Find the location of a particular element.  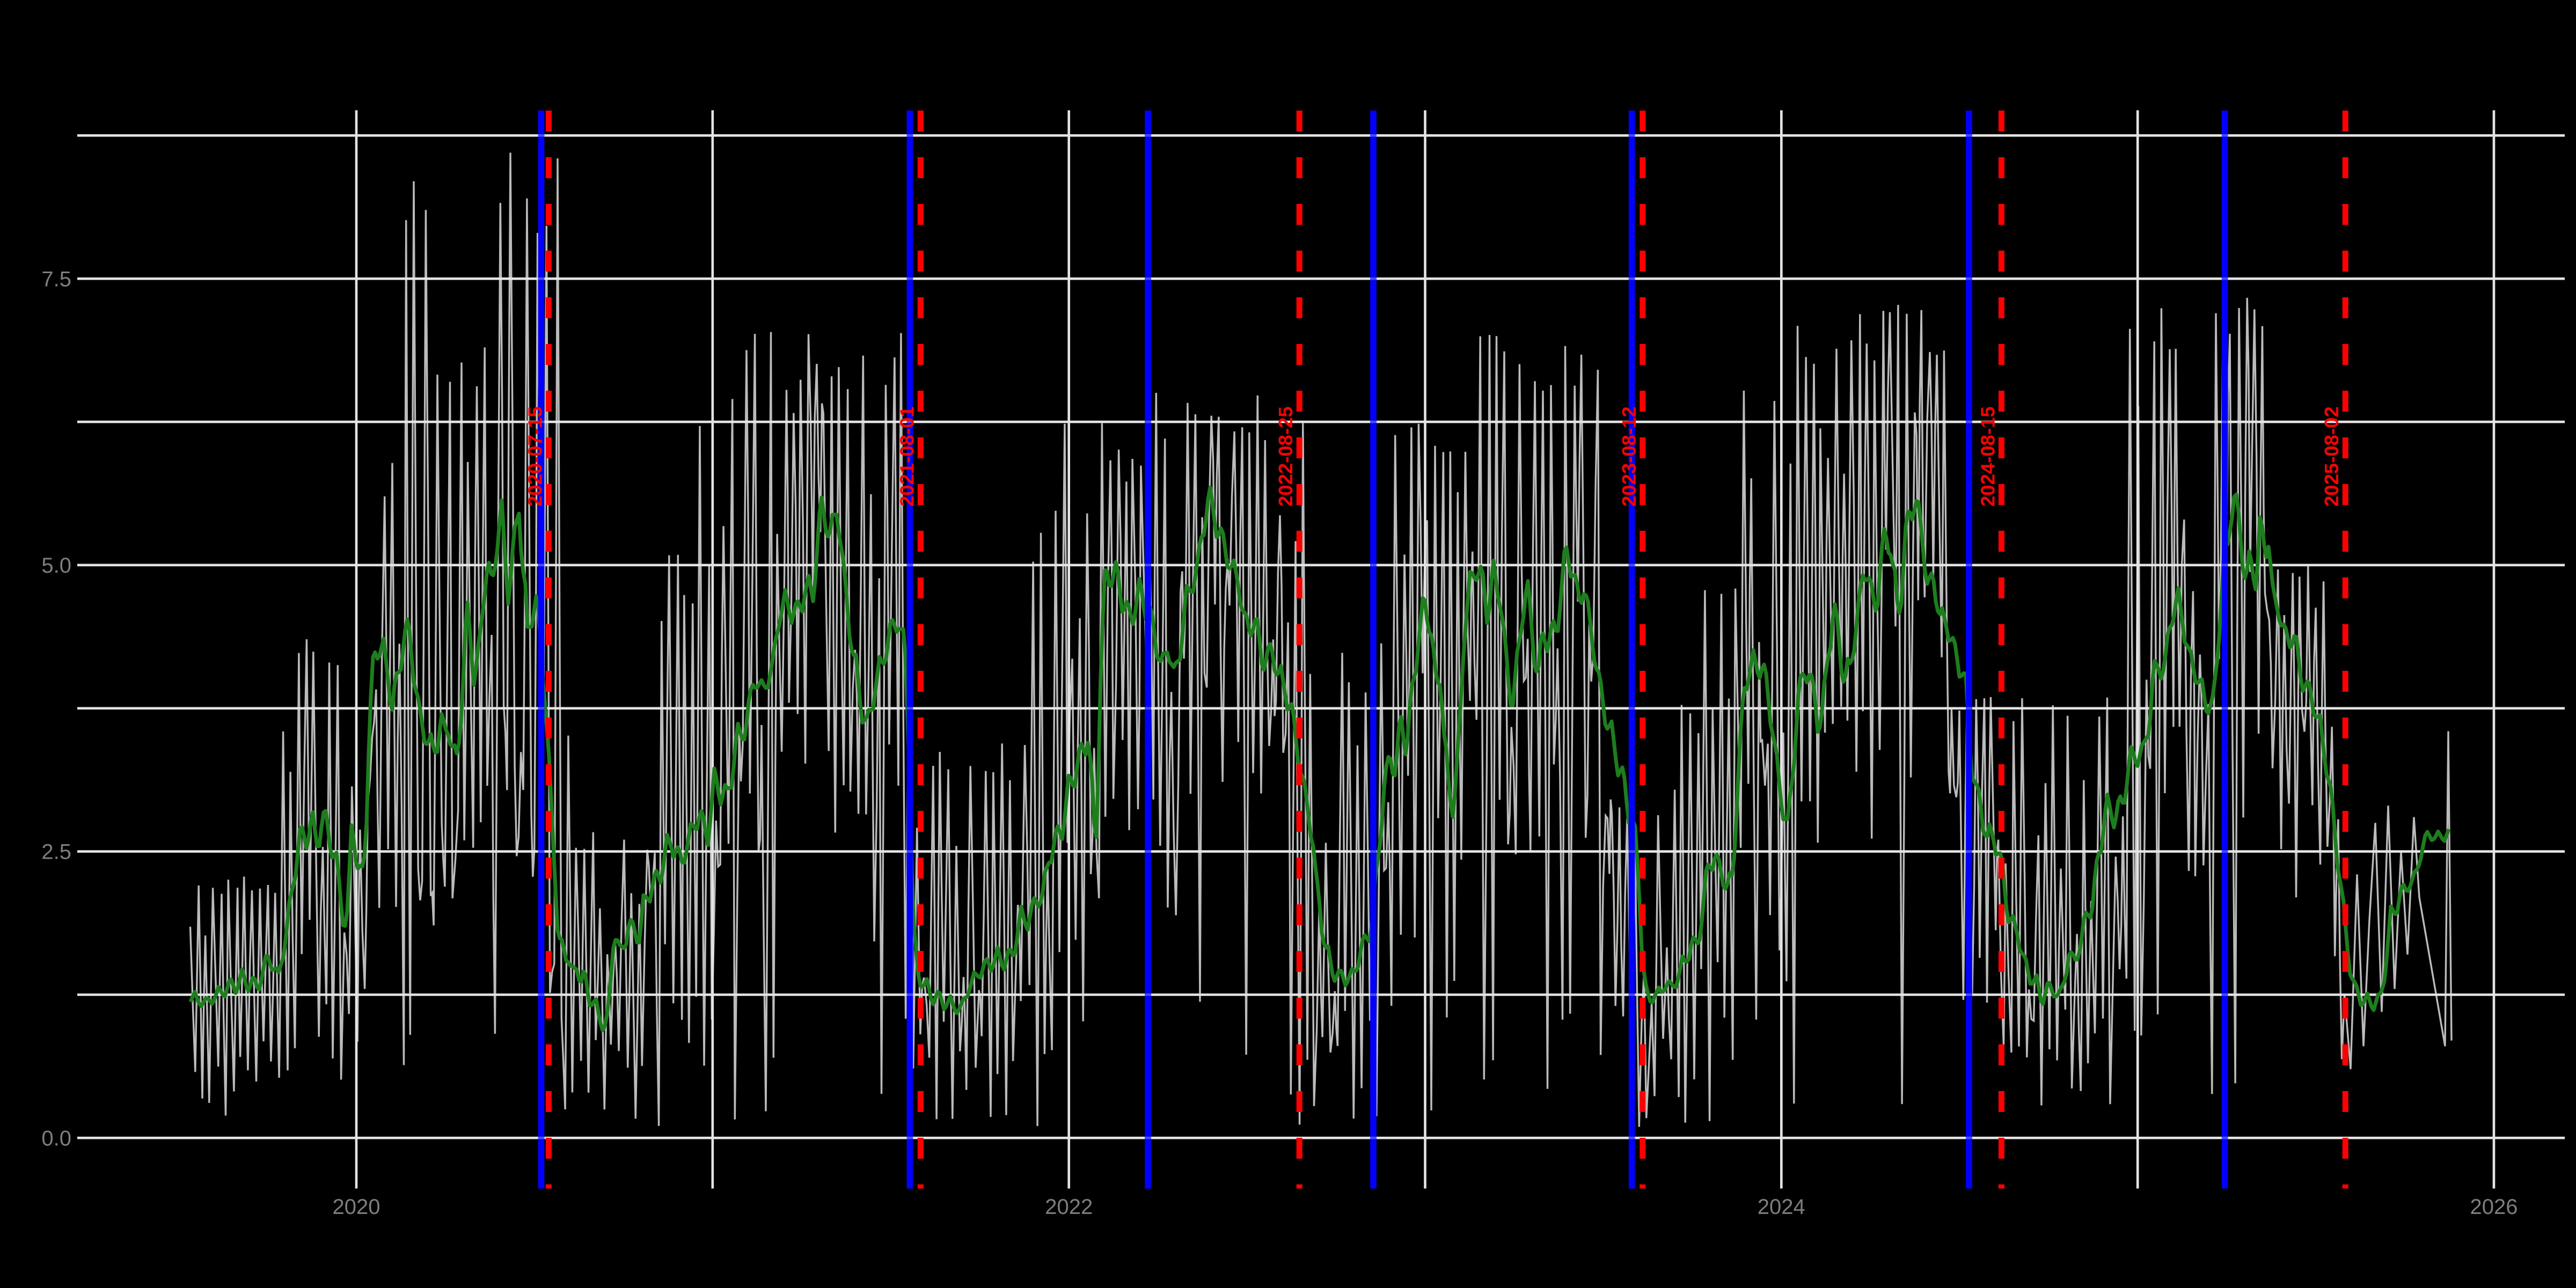

svg-text: 2022 is located at coordinates (1069, 1207).